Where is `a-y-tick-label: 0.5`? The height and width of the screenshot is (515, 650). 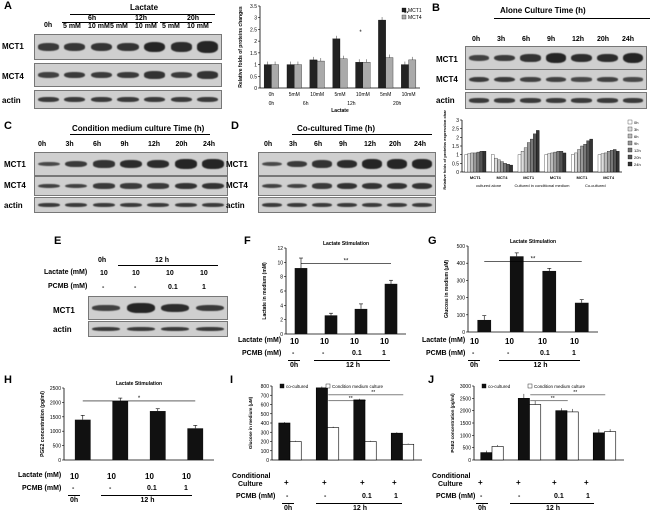
a-y-tick-label: 0.5 is located at coordinates (253, 77).